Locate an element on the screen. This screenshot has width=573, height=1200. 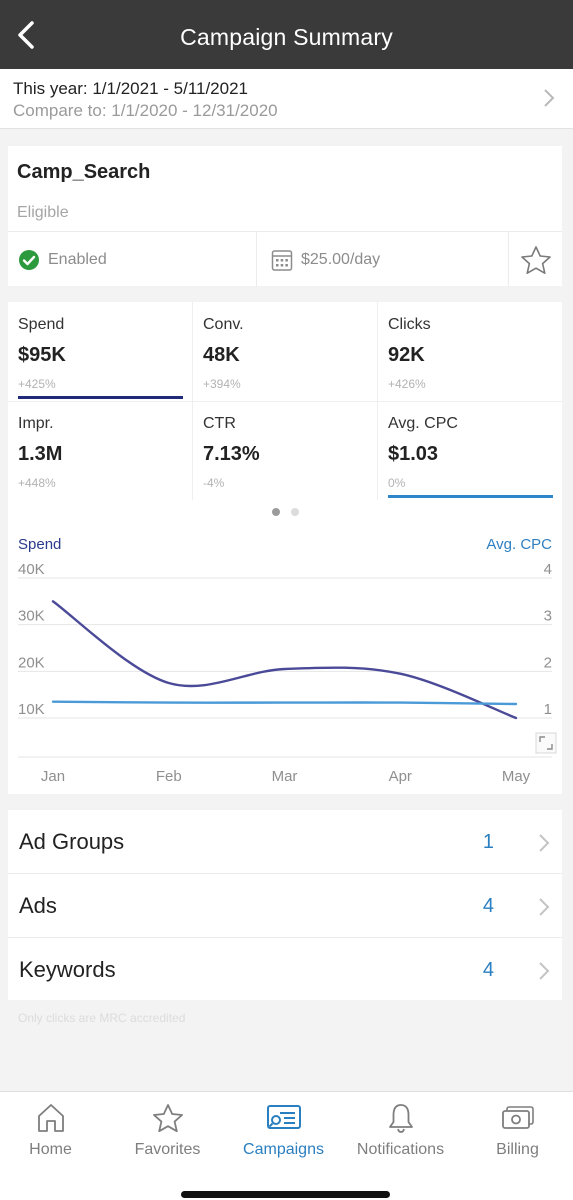
metric-tile-impressions: Impr. 1.3M +448% is located at coordinates (100, 450).